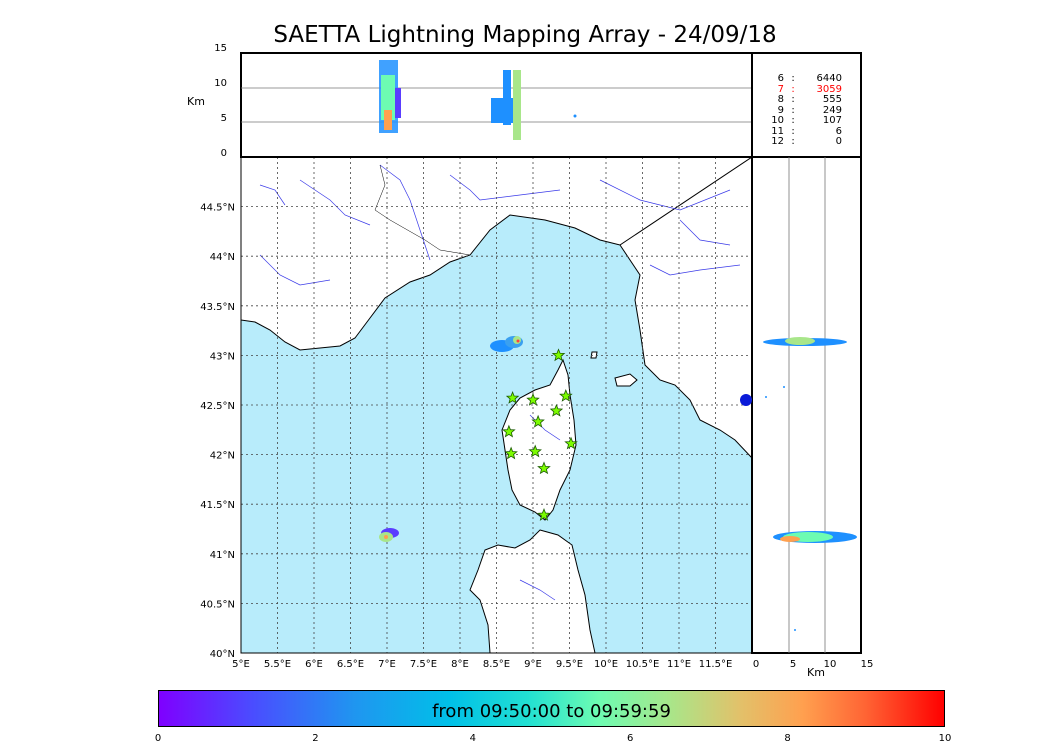 Image resolution: width=1050 pixels, height=750 pixels. Describe the element at coordinates (801, 405) in the screenshot. I see `side-altitude-panel` at that location.